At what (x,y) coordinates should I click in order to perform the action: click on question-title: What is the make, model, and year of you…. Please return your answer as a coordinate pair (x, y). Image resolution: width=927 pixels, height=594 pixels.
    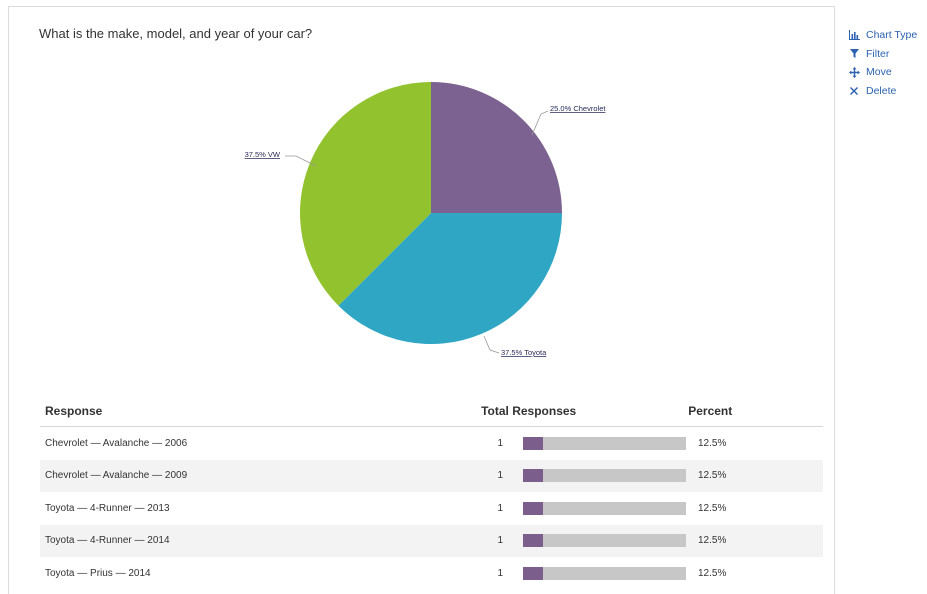
    Looking at the image, I should click on (176, 33).